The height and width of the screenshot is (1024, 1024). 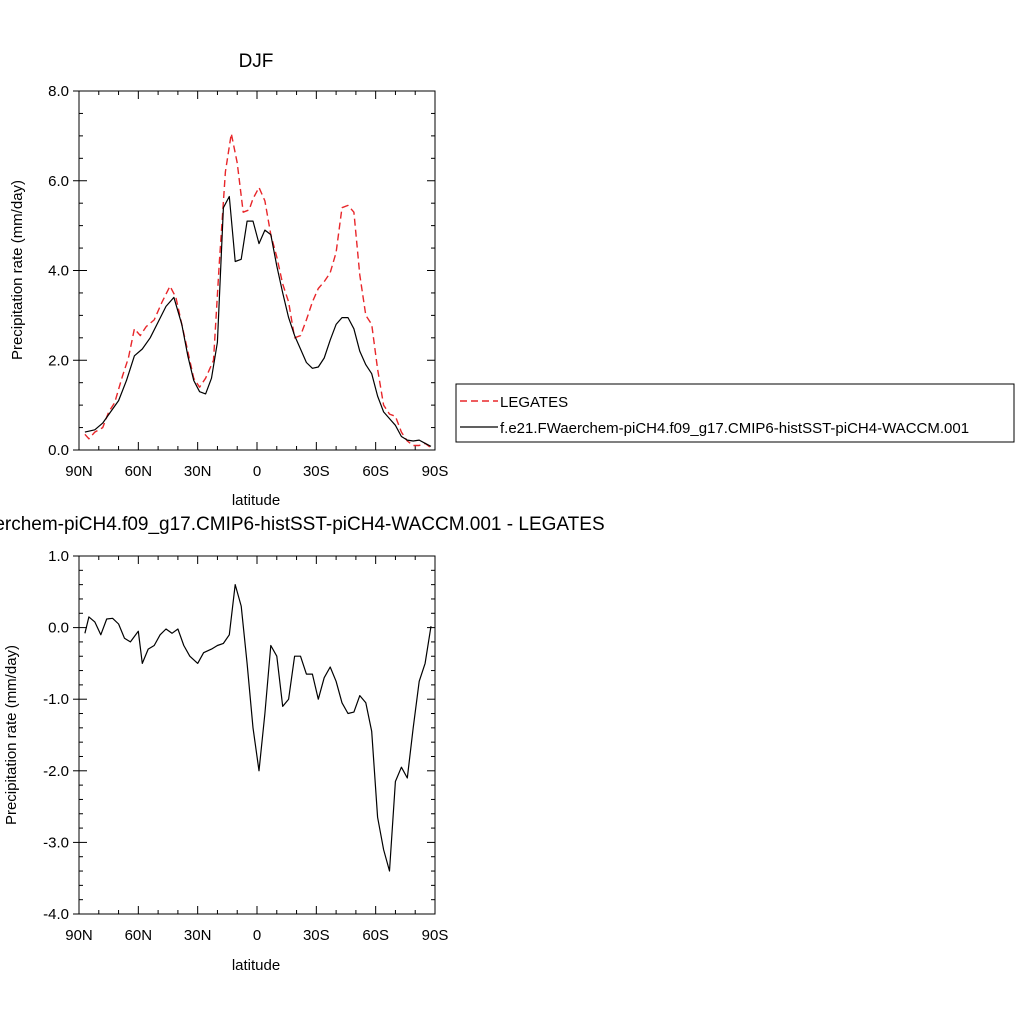 I want to click on bottom-data-lines, so click(x=258, y=727).